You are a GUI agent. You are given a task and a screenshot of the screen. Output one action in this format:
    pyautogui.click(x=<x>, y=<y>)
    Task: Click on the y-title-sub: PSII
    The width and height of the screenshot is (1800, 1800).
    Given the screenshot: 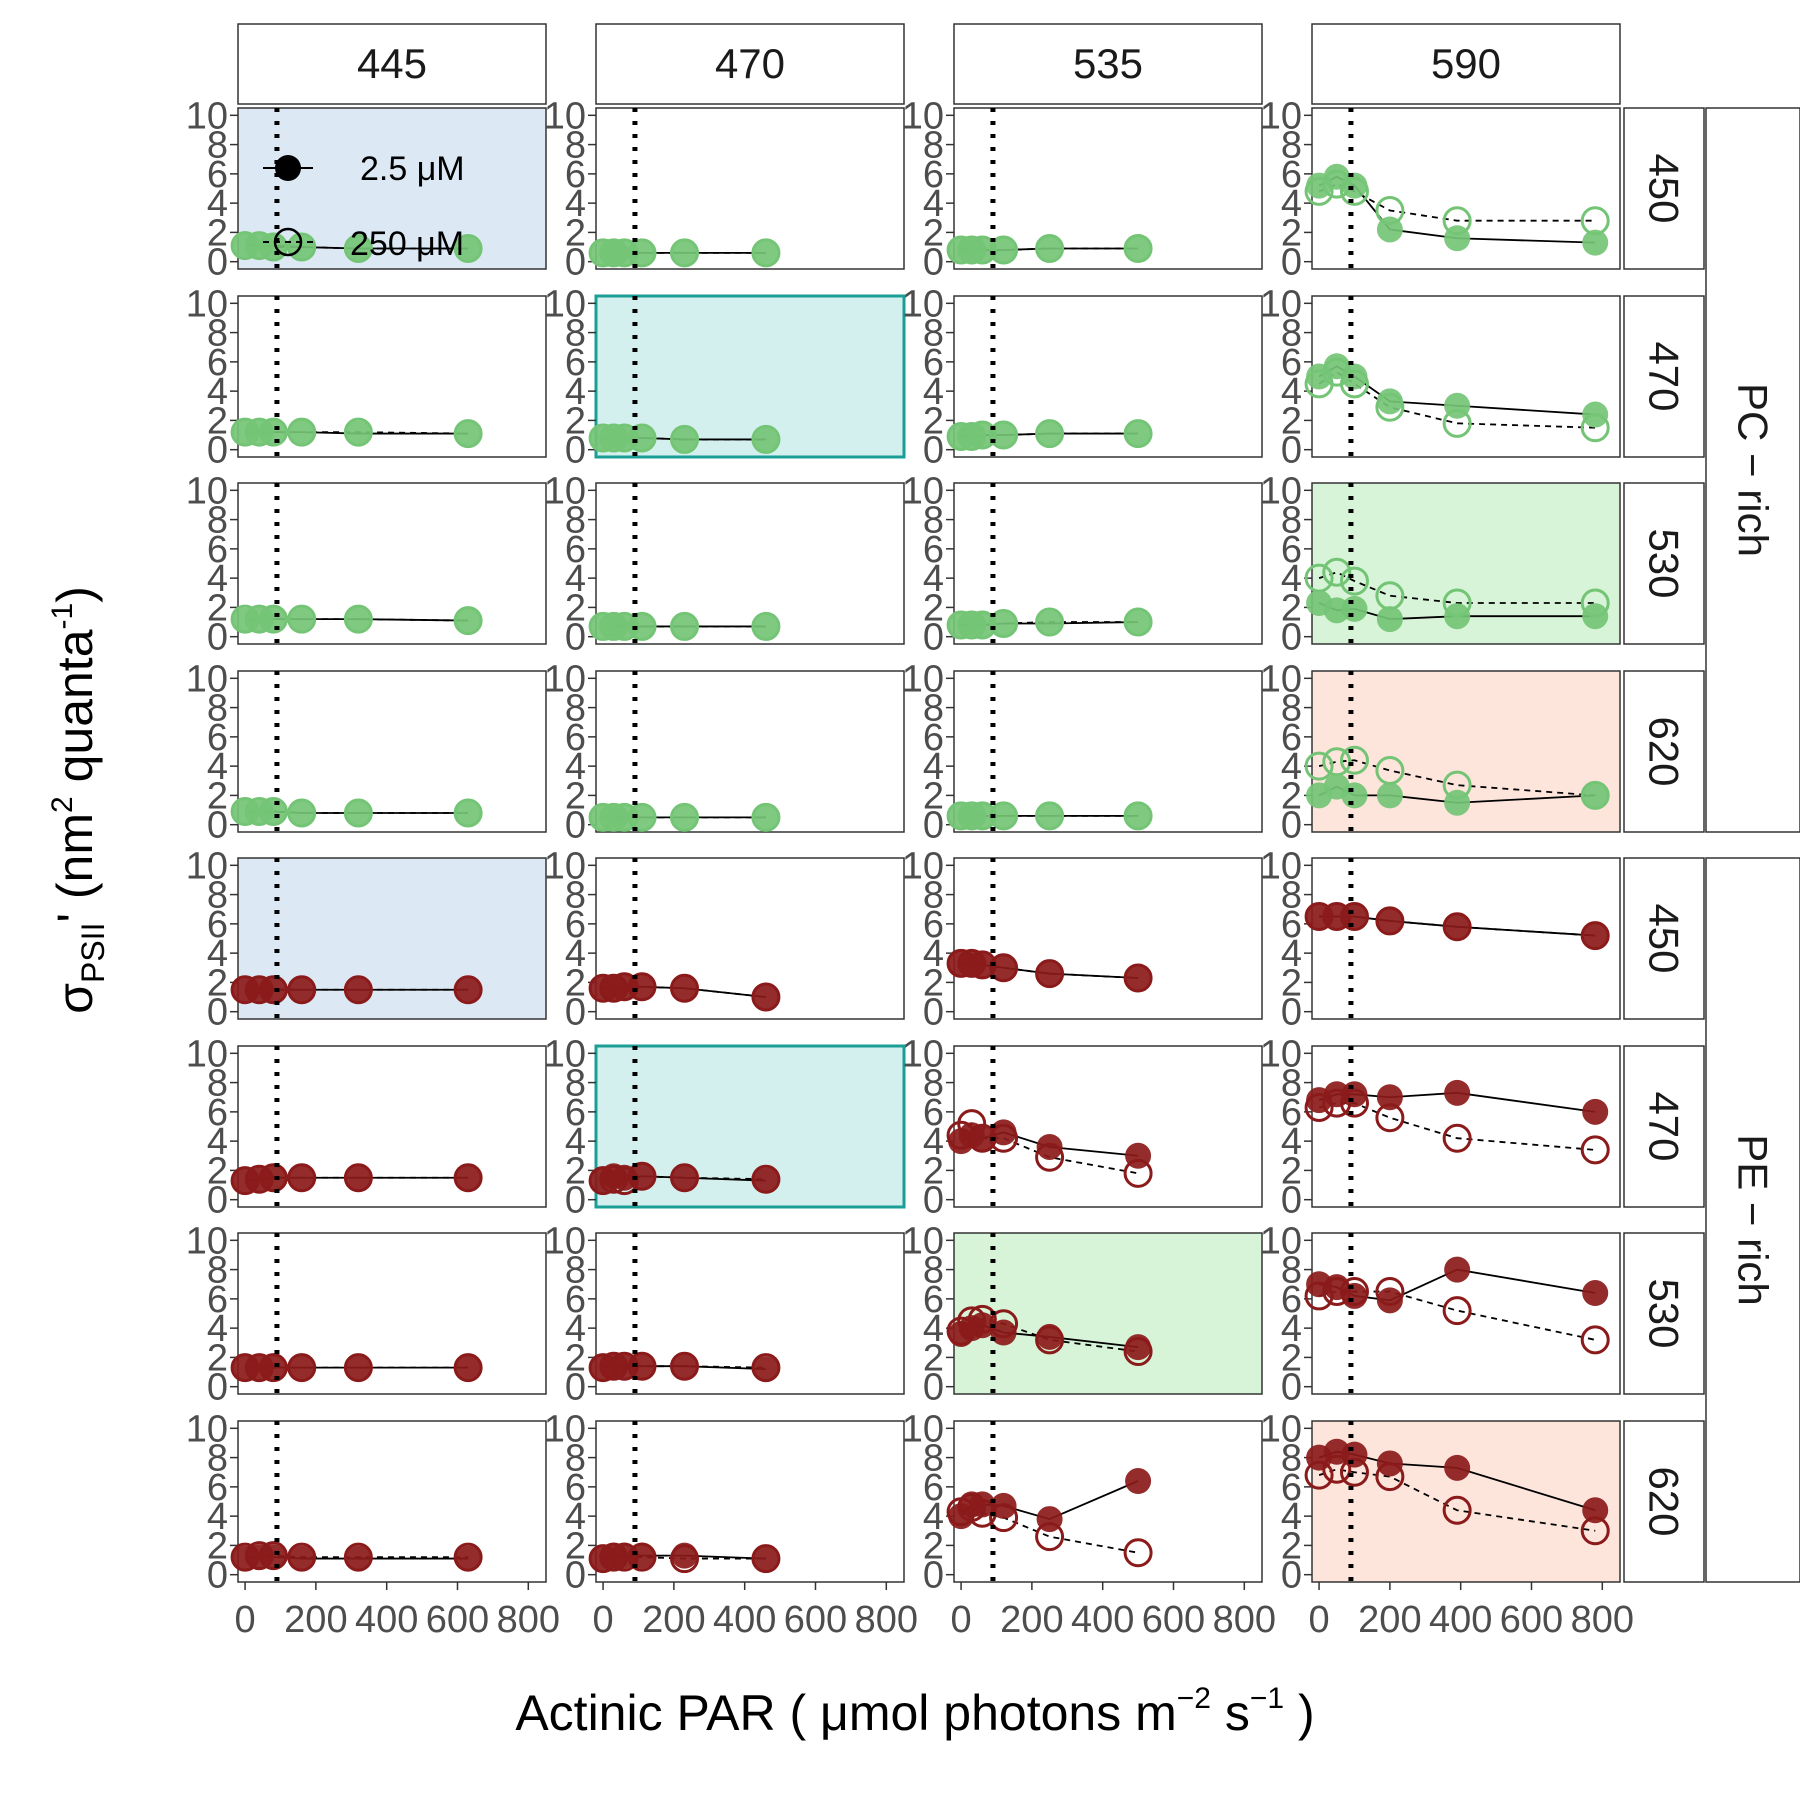 What is the action you would take?
    pyautogui.click(x=93, y=953)
    